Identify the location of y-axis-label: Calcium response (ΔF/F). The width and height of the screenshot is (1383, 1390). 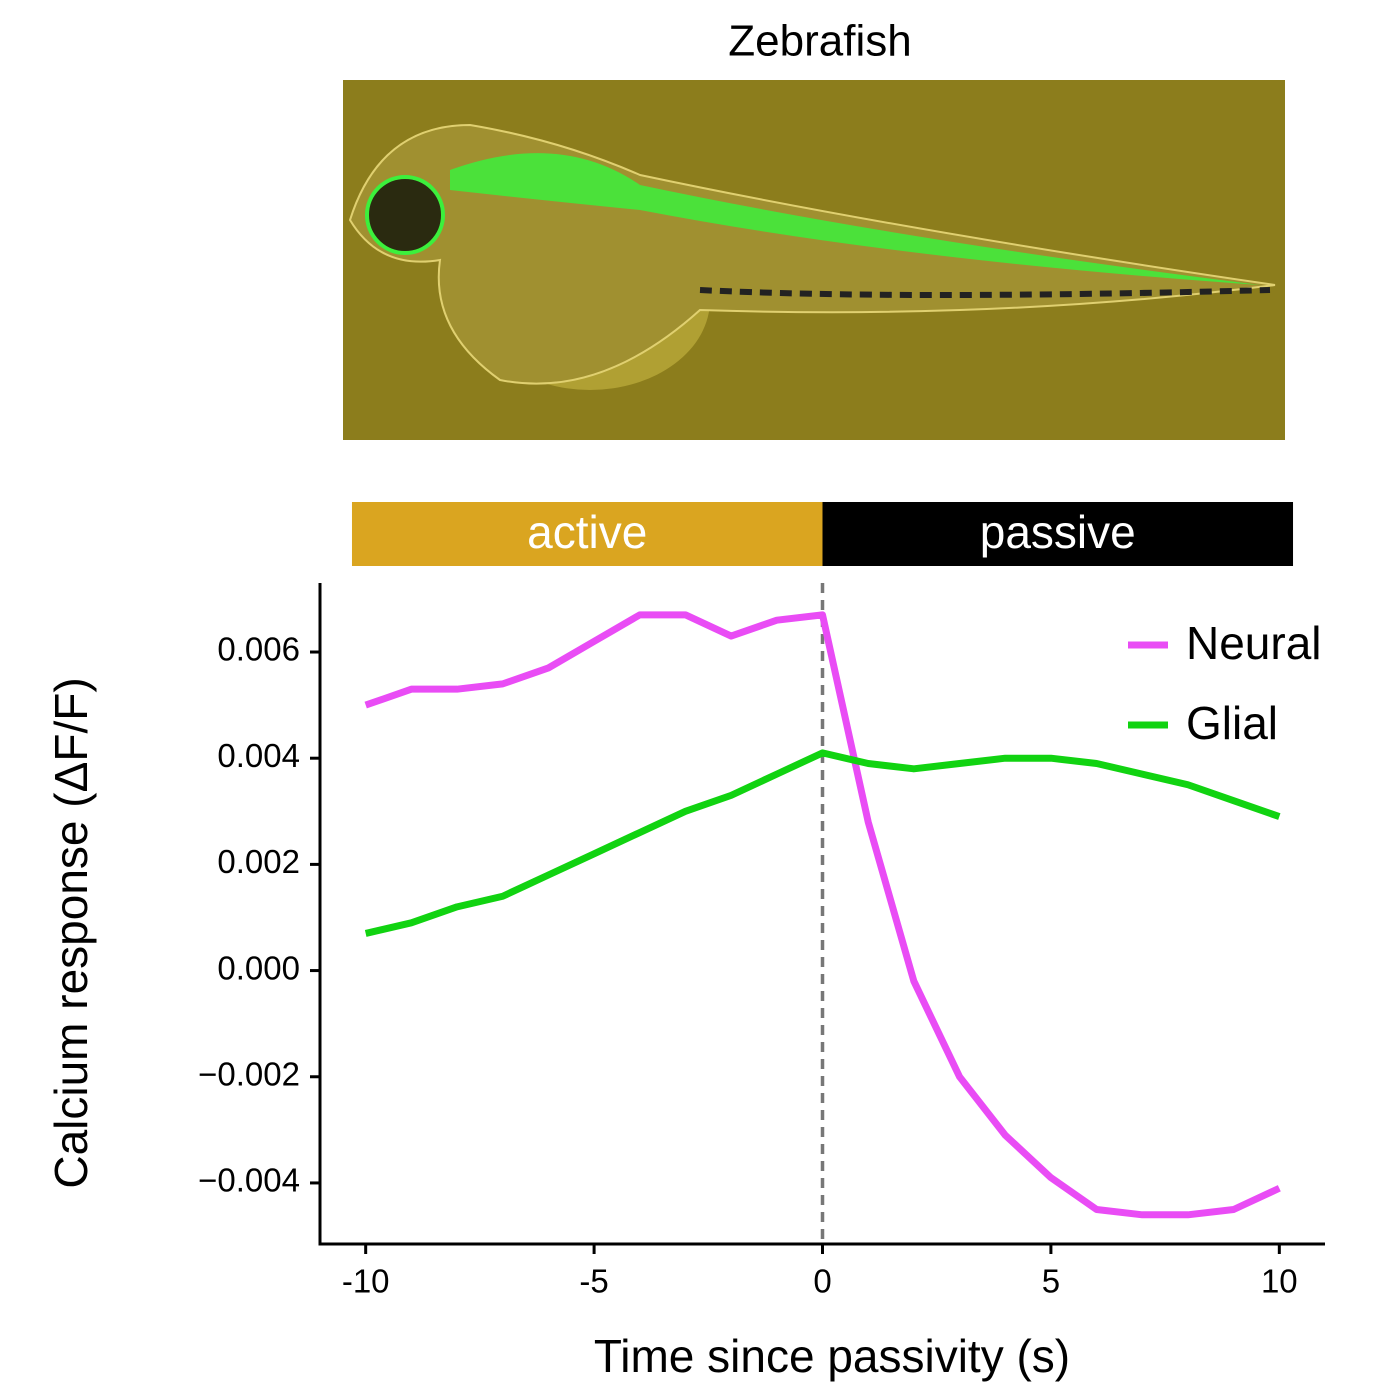
(71, 932).